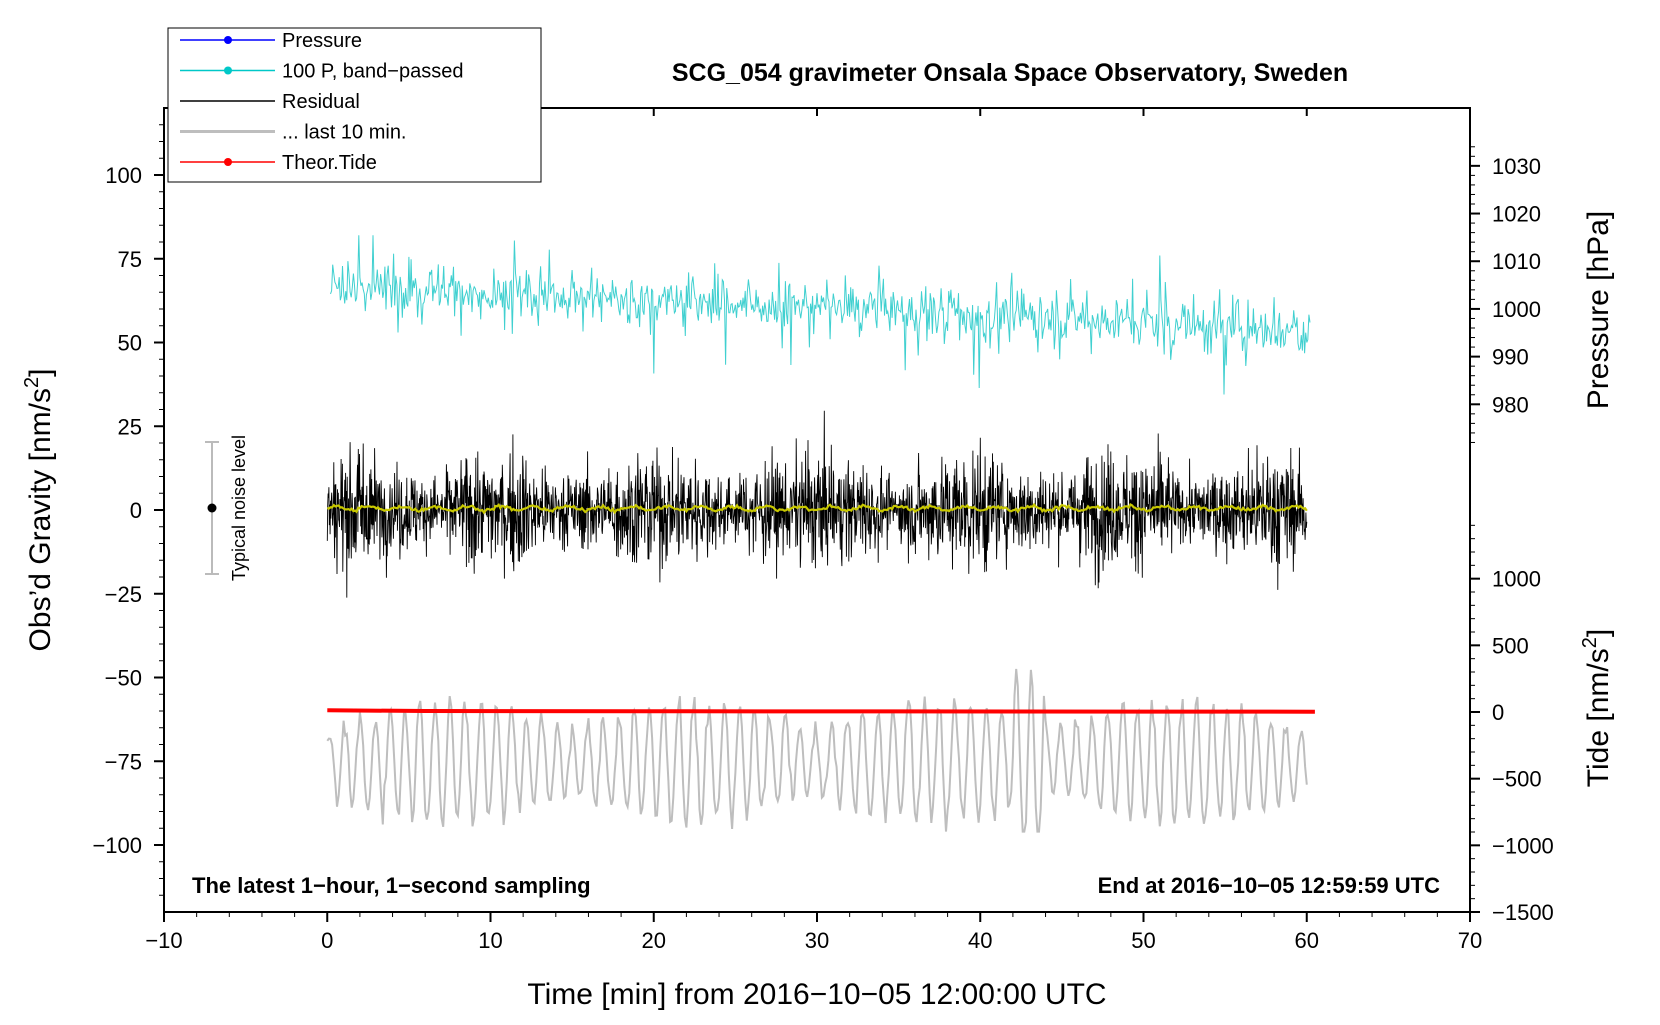  I want to click on tide-tick-label: −500, so click(1517, 779).